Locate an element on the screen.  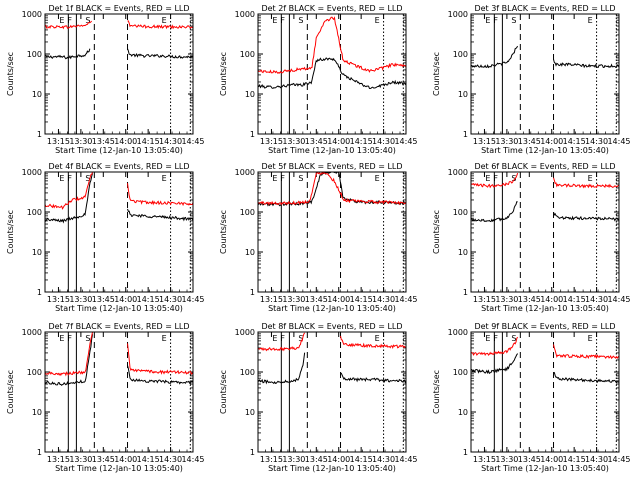
chart-title: Det 9f BLACK = Events, RED = LLD is located at coordinates (544, 326).